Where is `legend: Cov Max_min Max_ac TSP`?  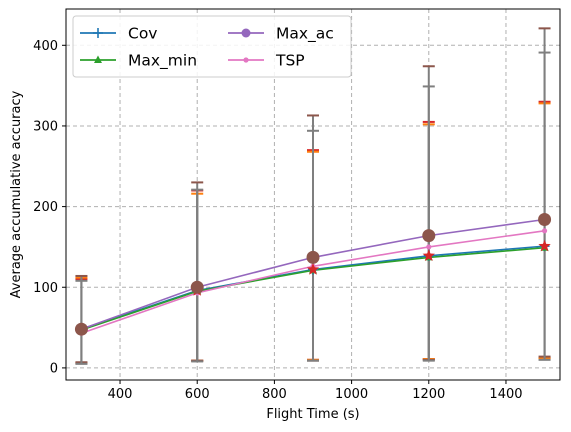
legend: Cov Max_min Max_ac TSP is located at coordinates (212, 46).